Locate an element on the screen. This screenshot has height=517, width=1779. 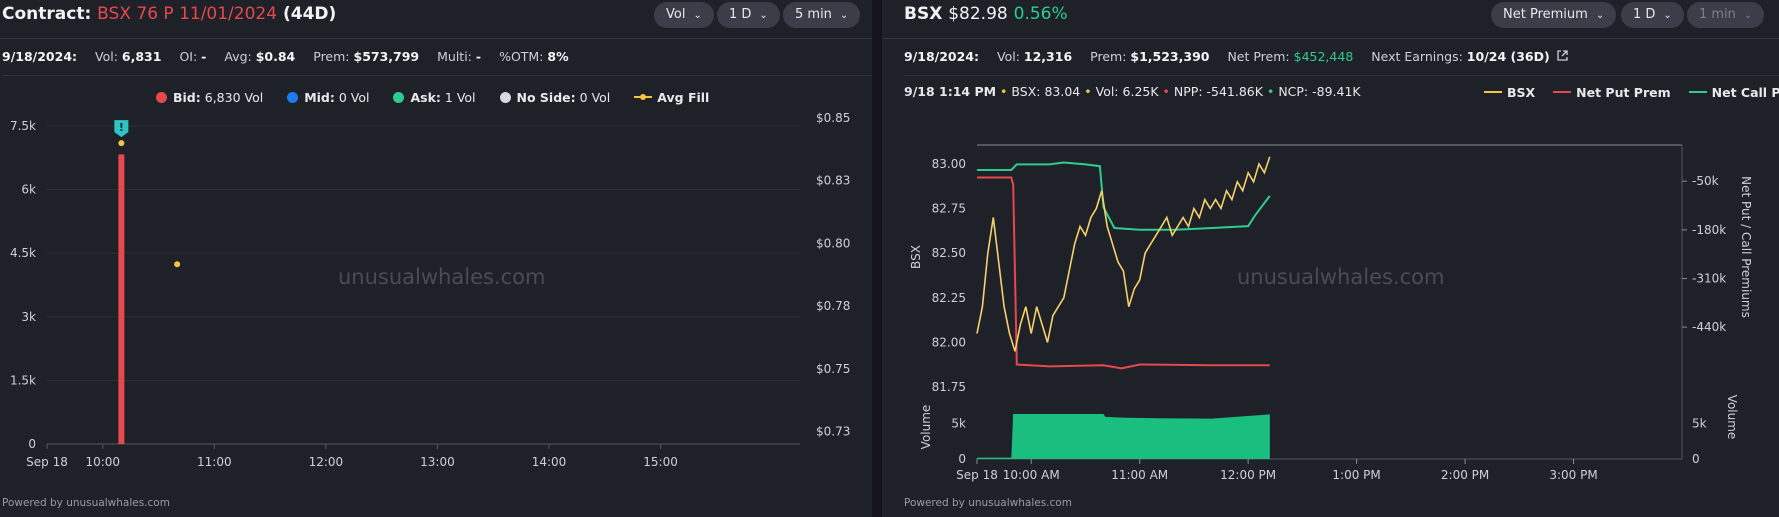
stats-otm: 8% is located at coordinates (558, 56).